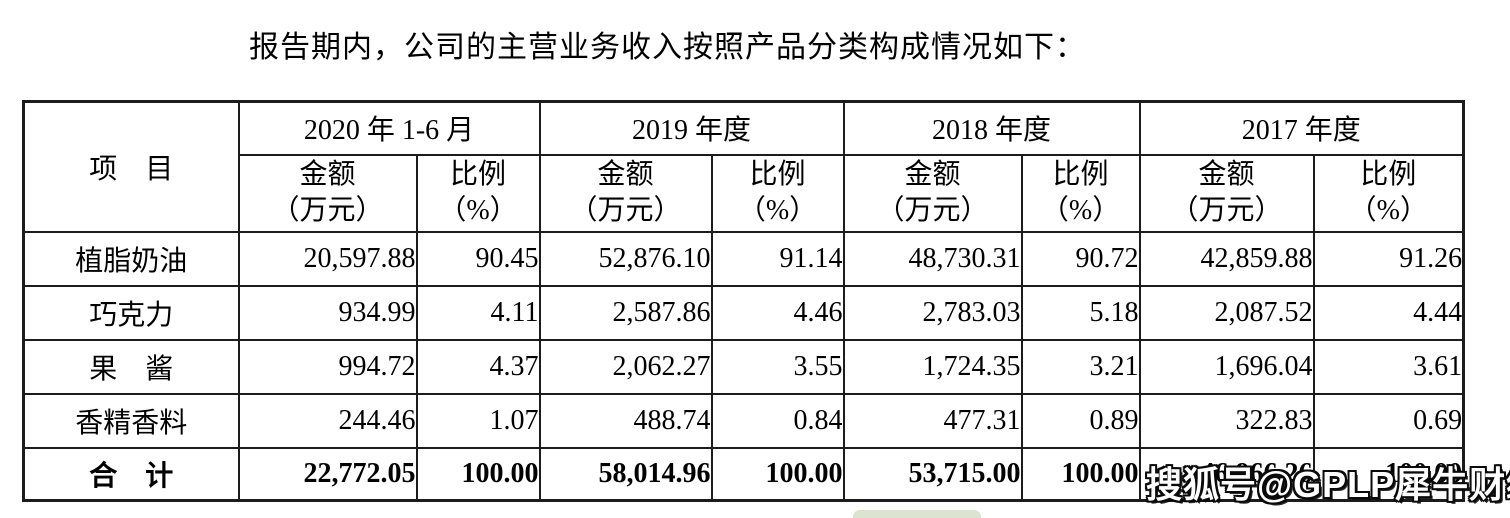 This screenshot has width=1510, height=518. Describe the element at coordinates (1388, 420) in the screenshot. I see `ratio-cell: 0.69` at that location.